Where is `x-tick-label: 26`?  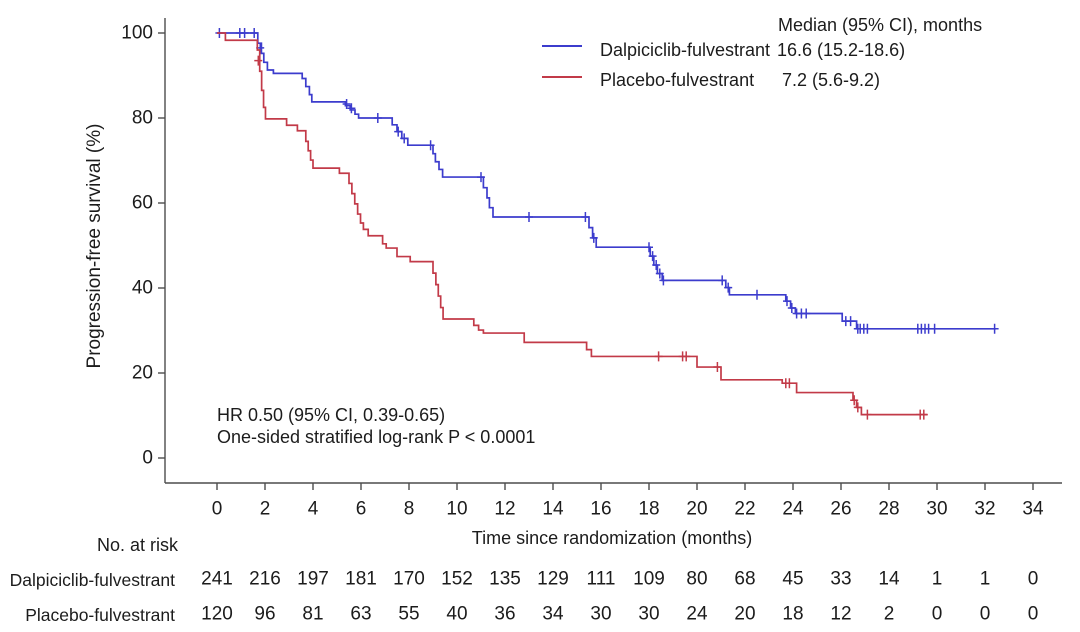 x-tick-label: 26 is located at coordinates (840, 509).